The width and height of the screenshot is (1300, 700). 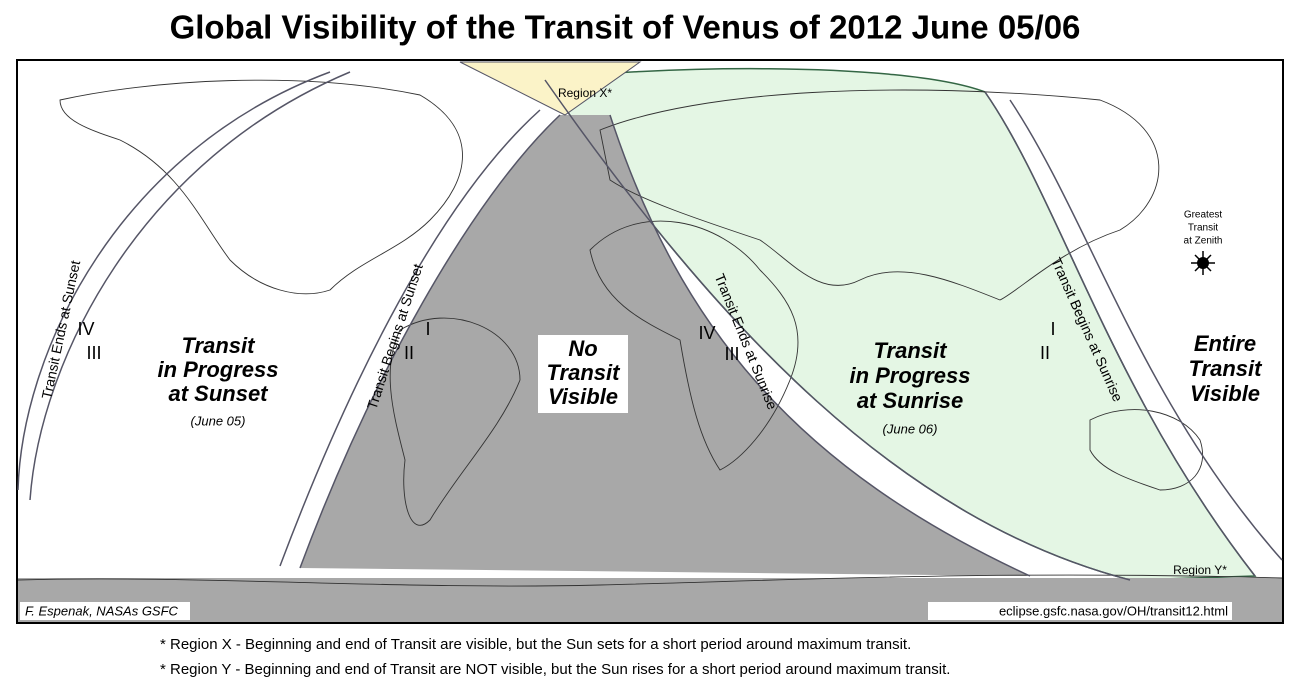 I want to click on coastline, so click(x=650, y=580).